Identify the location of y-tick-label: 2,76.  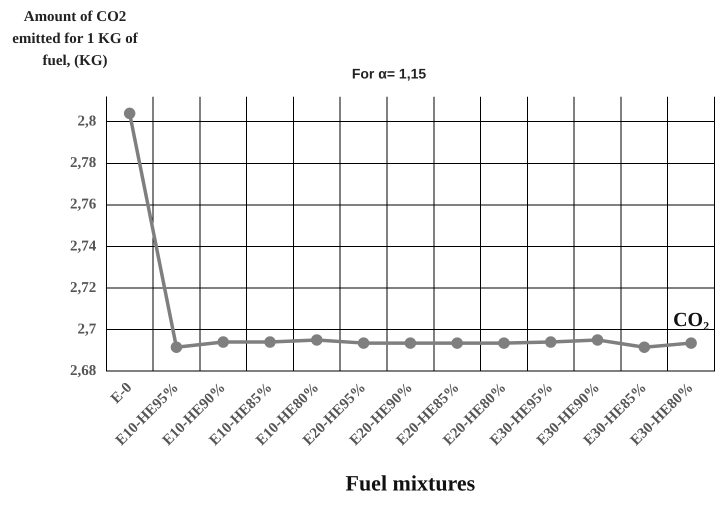
(83, 204).